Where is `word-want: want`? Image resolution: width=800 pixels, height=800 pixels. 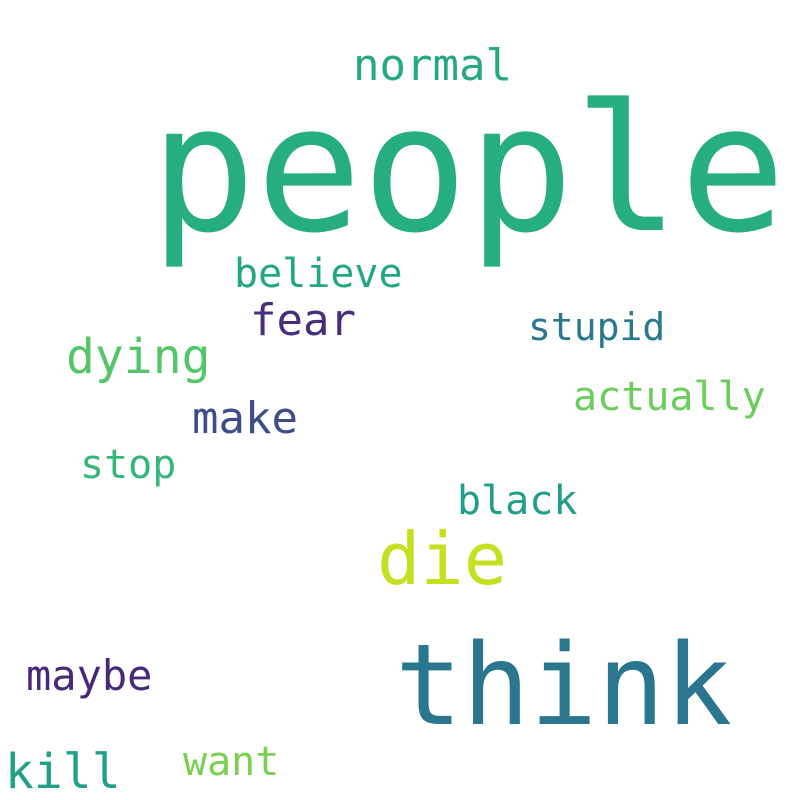 word-want: want is located at coordinates (231, 762).